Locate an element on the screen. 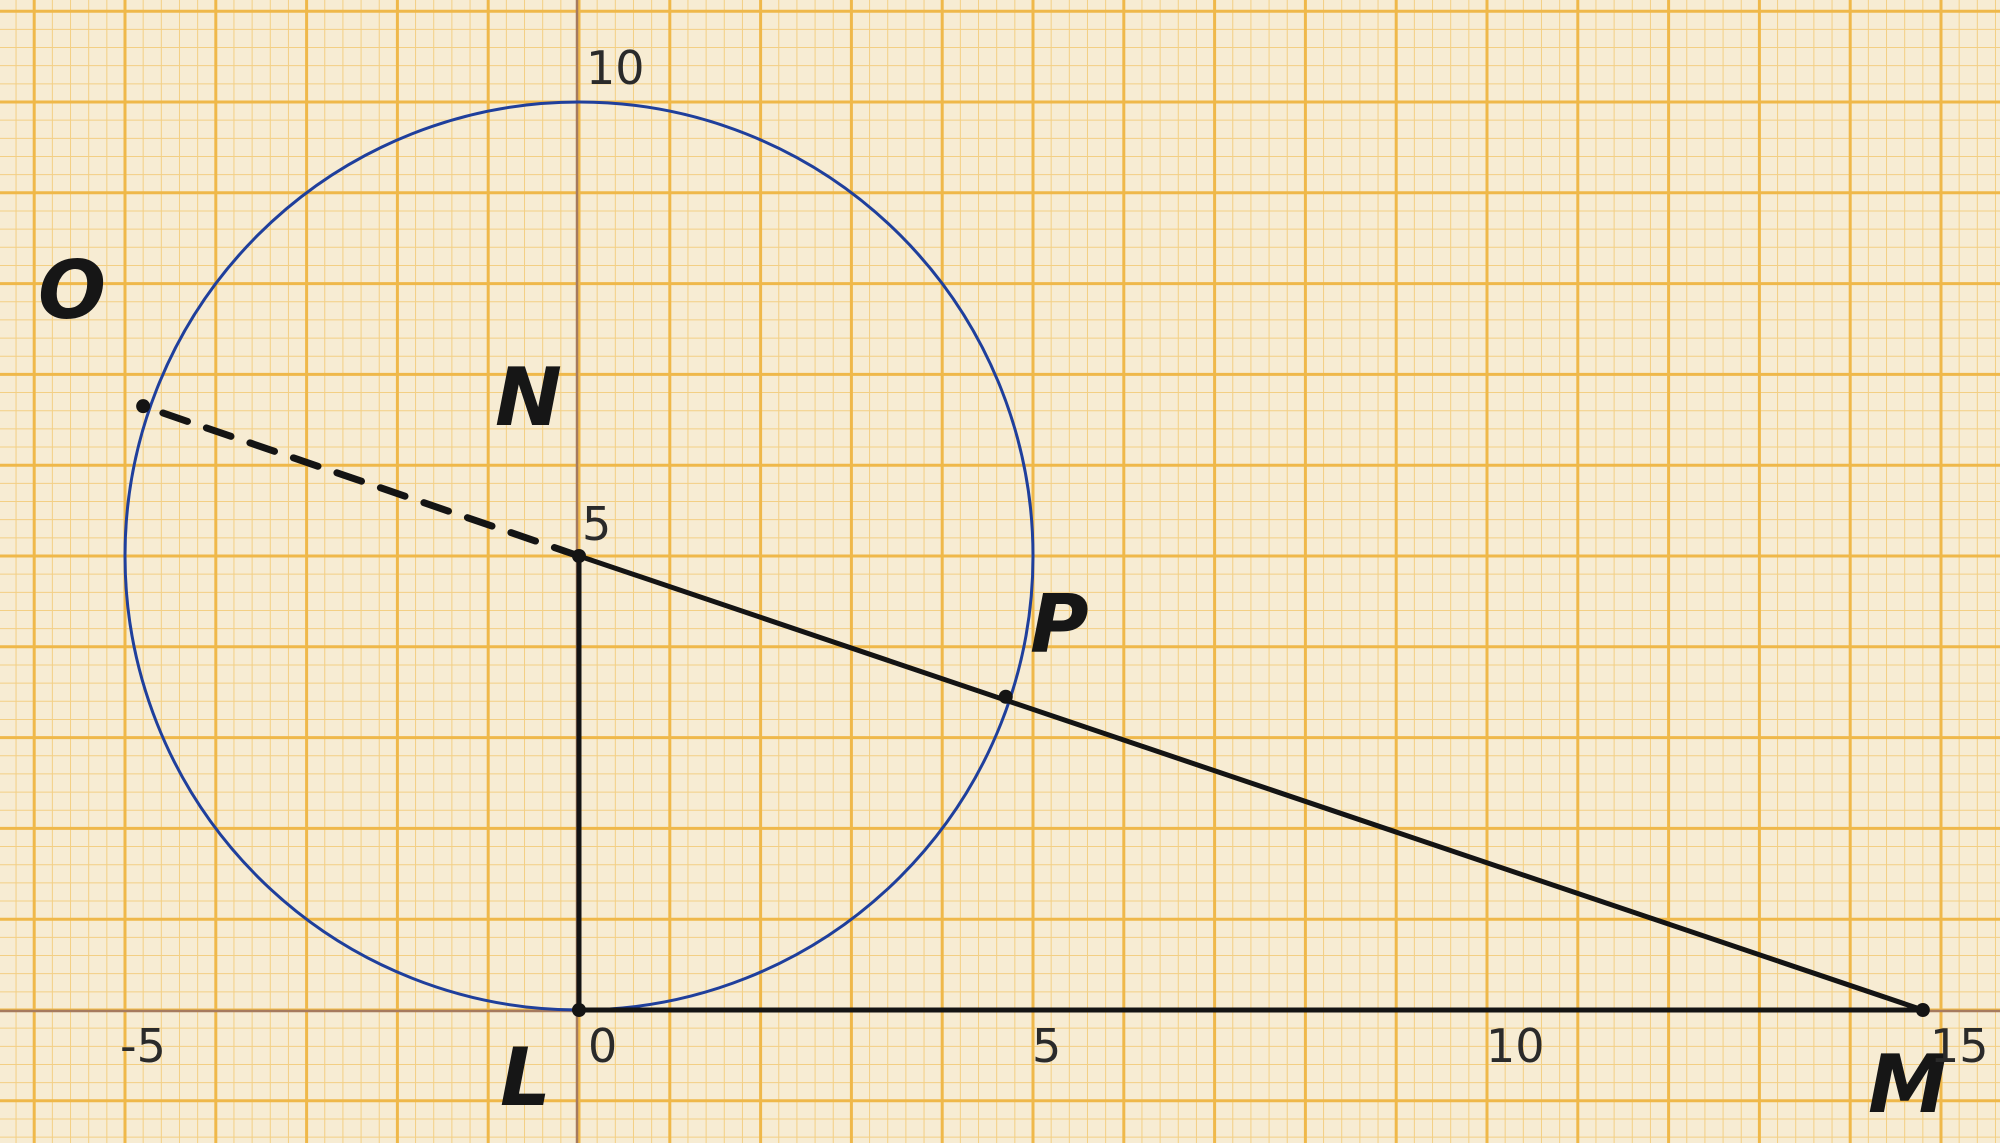 Image resolution: width=2000 pixels, height=1143 pixels. x-tick-label-10: 10 is located at coordinates (1515, 1046).